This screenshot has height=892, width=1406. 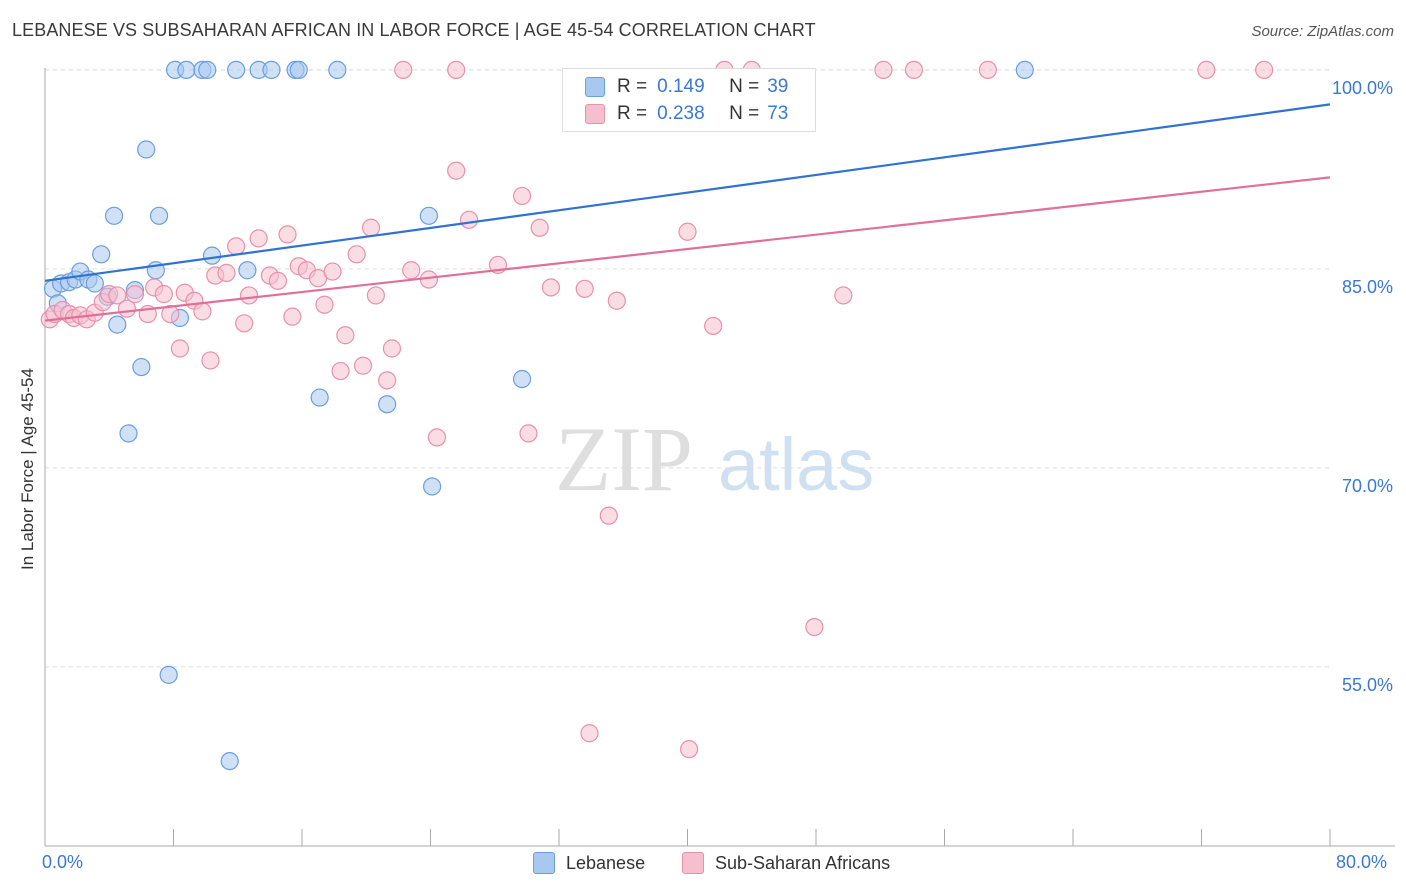 What do you see at coordinates (689, 100) in the screenshot?
I see `correlation-legend: R = 0.149 N = 39 R = 0.238 N = 73` at bounding box center [689, 100].